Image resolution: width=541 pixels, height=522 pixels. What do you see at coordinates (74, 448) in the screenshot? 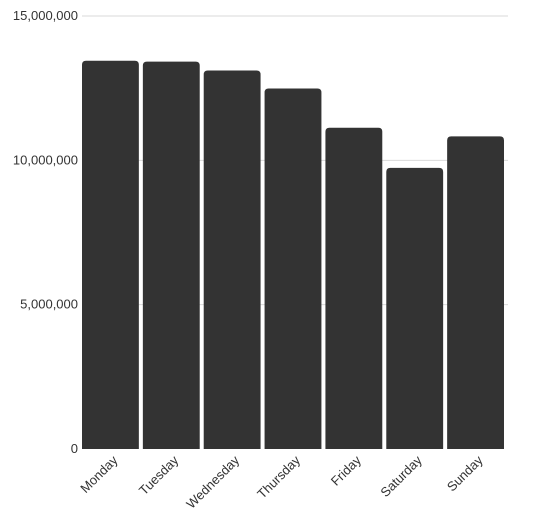
I see `y-tick-label: 0` at bounding box center [74, 448].